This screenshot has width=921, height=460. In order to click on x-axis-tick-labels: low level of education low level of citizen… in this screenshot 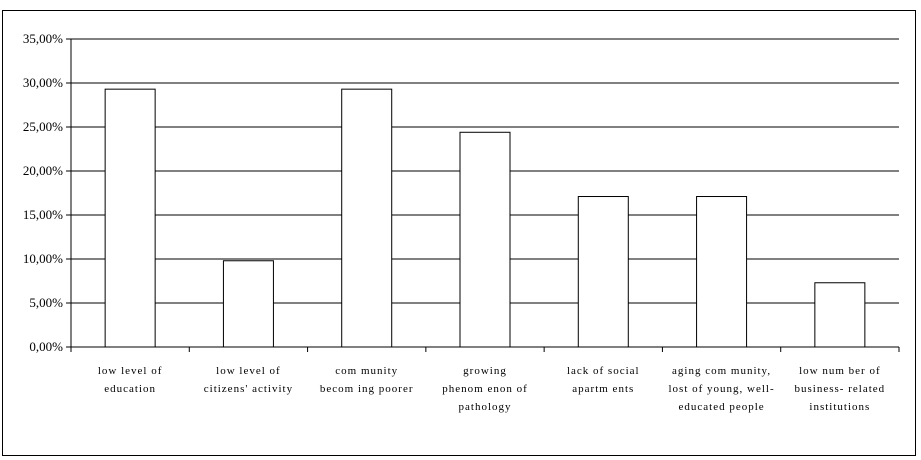, I will do `click(492, 389)`.